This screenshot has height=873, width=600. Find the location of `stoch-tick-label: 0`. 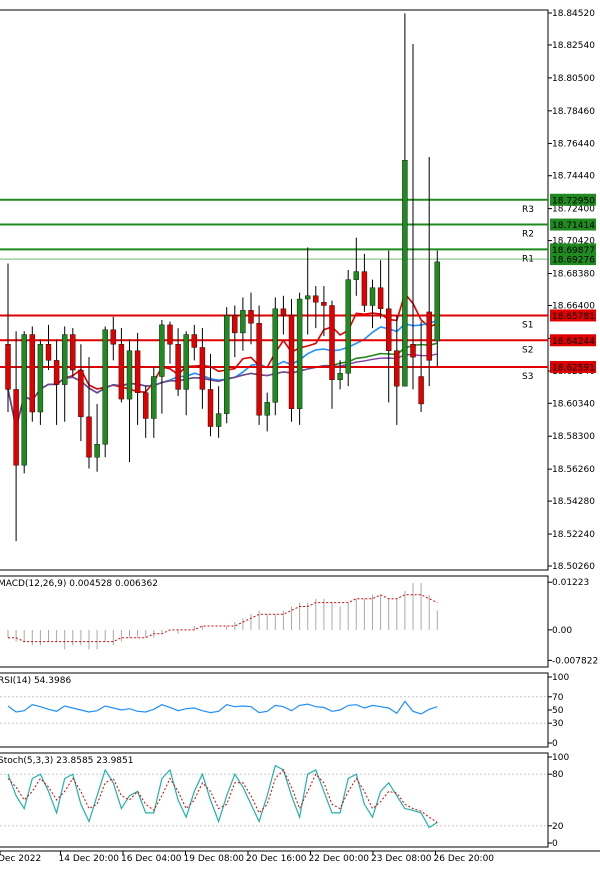

stoch-tick-label: 0 is located at coordinates (555, 844).